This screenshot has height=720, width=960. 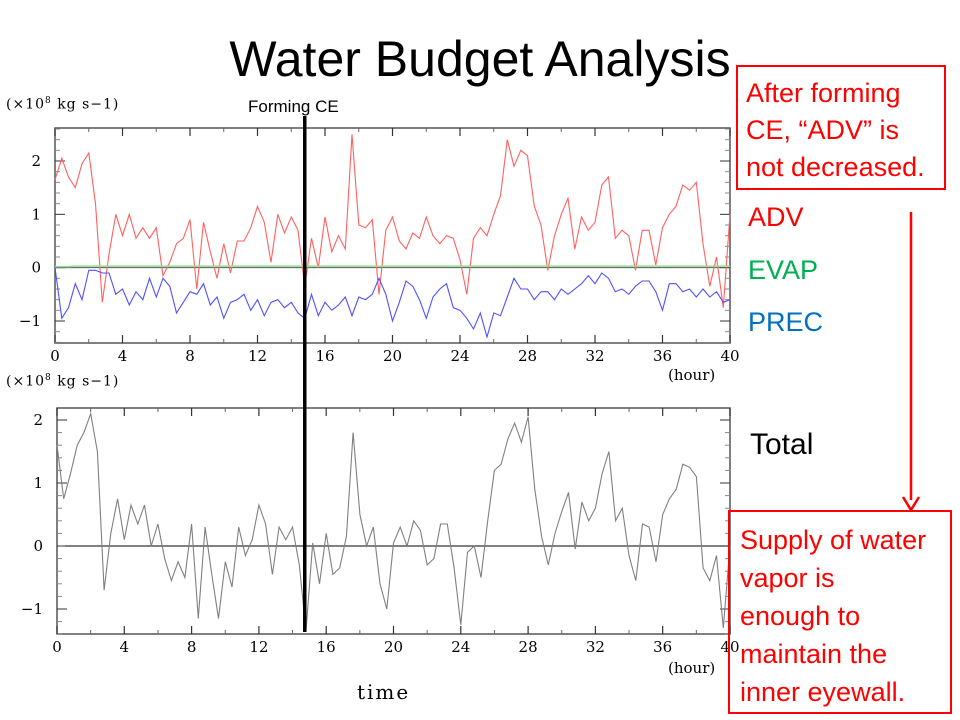 I want to click on top-chart-hour-label: (hour), so click(x=692, y=375).